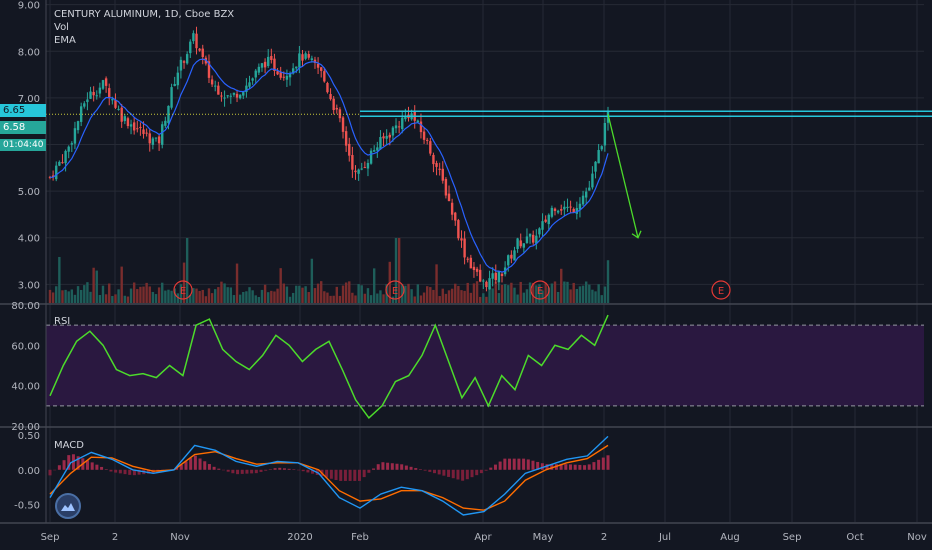 Image resolution: width=932 pixels, height=550 pixels. I want to click on macd-pane, so click(329, 475).